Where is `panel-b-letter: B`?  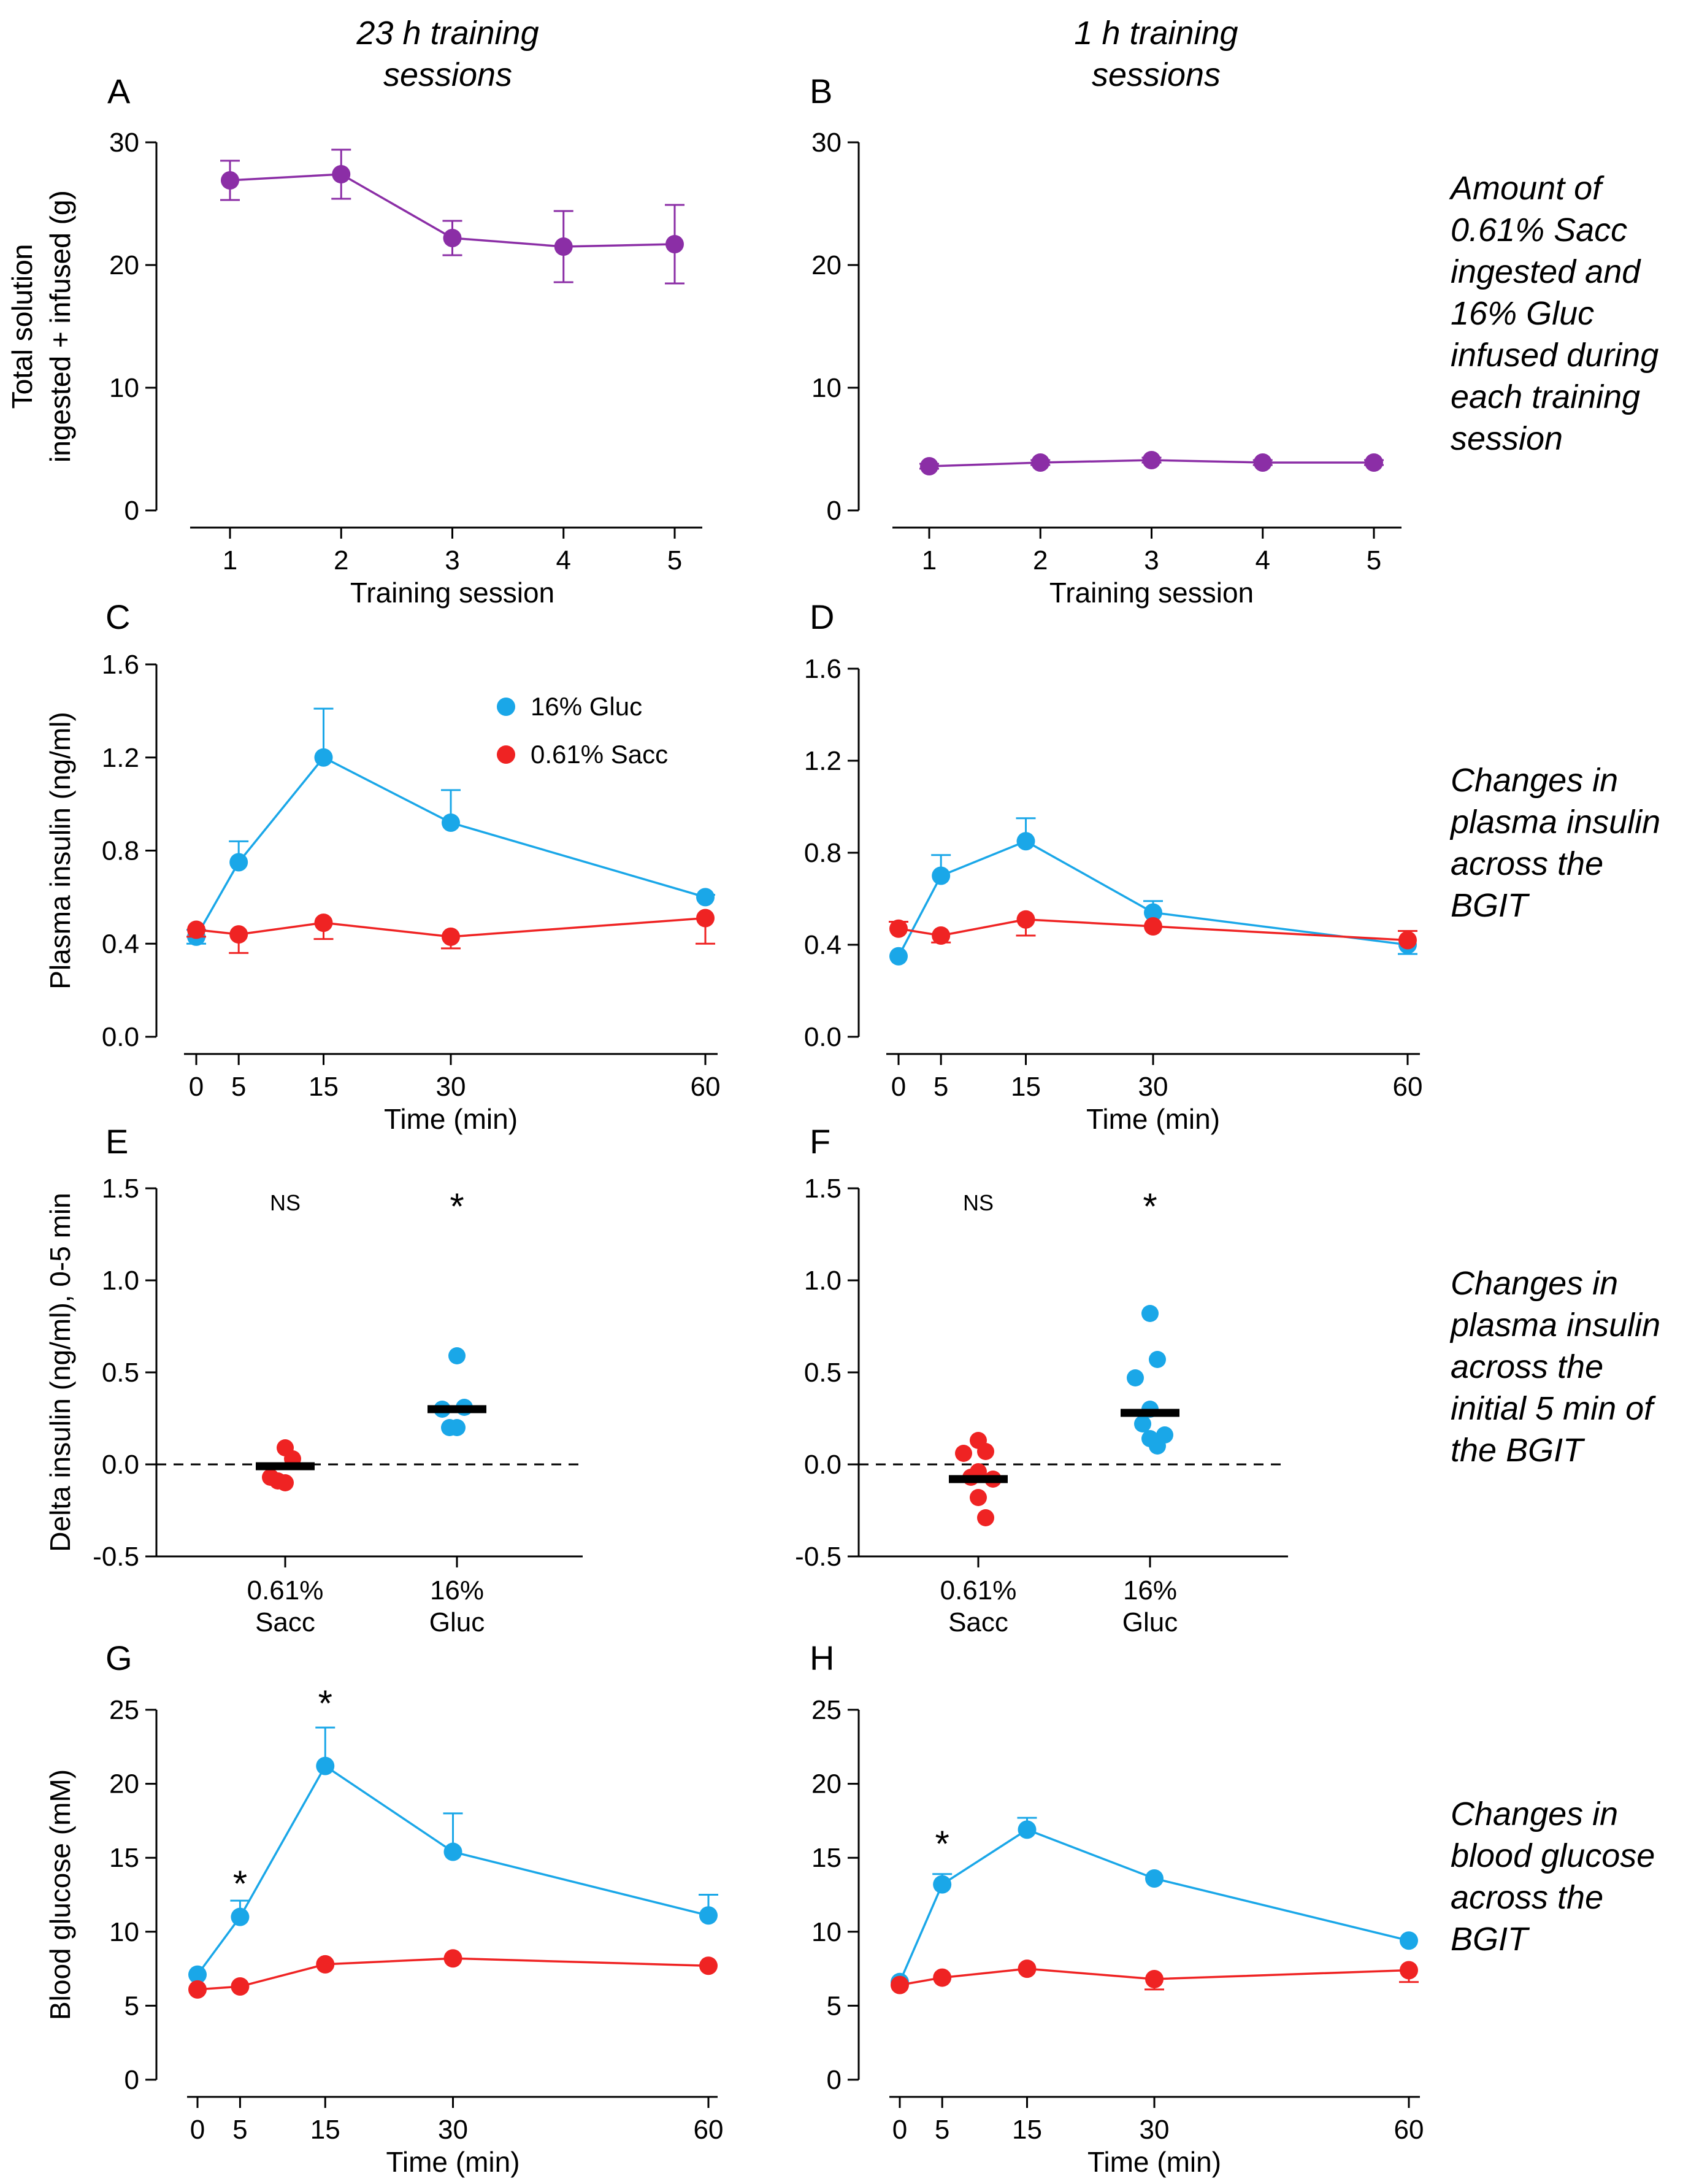 panel-b-letter: B is located at coordinates (821, 91).